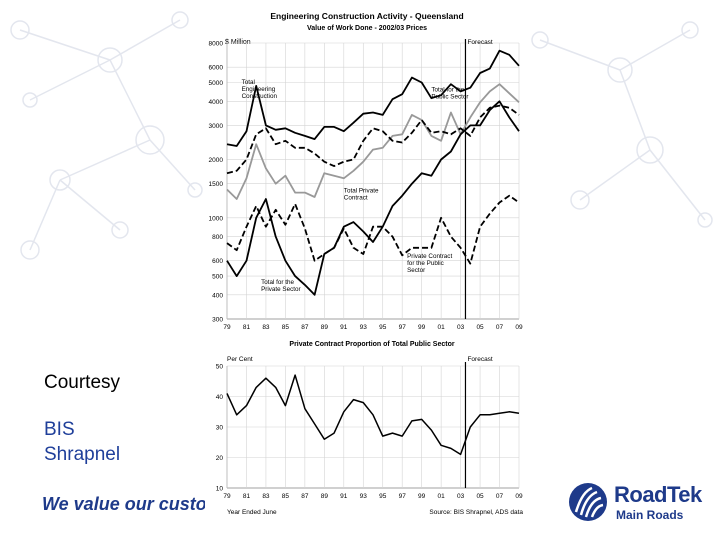 The width and height of the screenshot is (720, 540). I want to click on tagline: We value our custome, so click(137, 504).